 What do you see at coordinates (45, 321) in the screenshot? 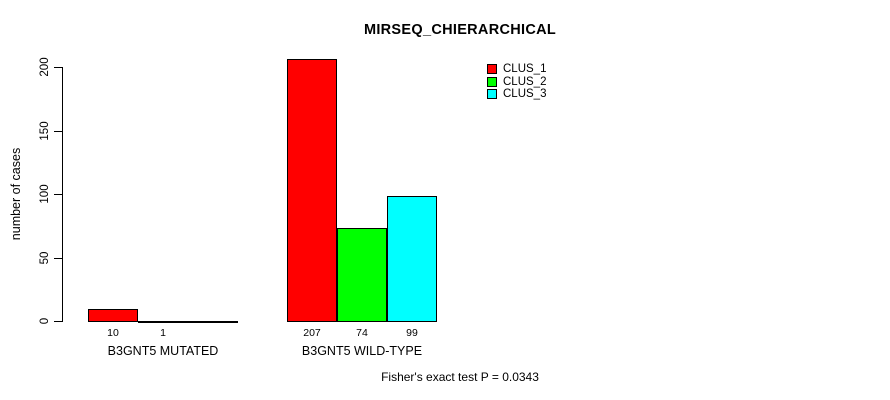
I see `y-tick-label: 0` at bounding box center [45, 321].